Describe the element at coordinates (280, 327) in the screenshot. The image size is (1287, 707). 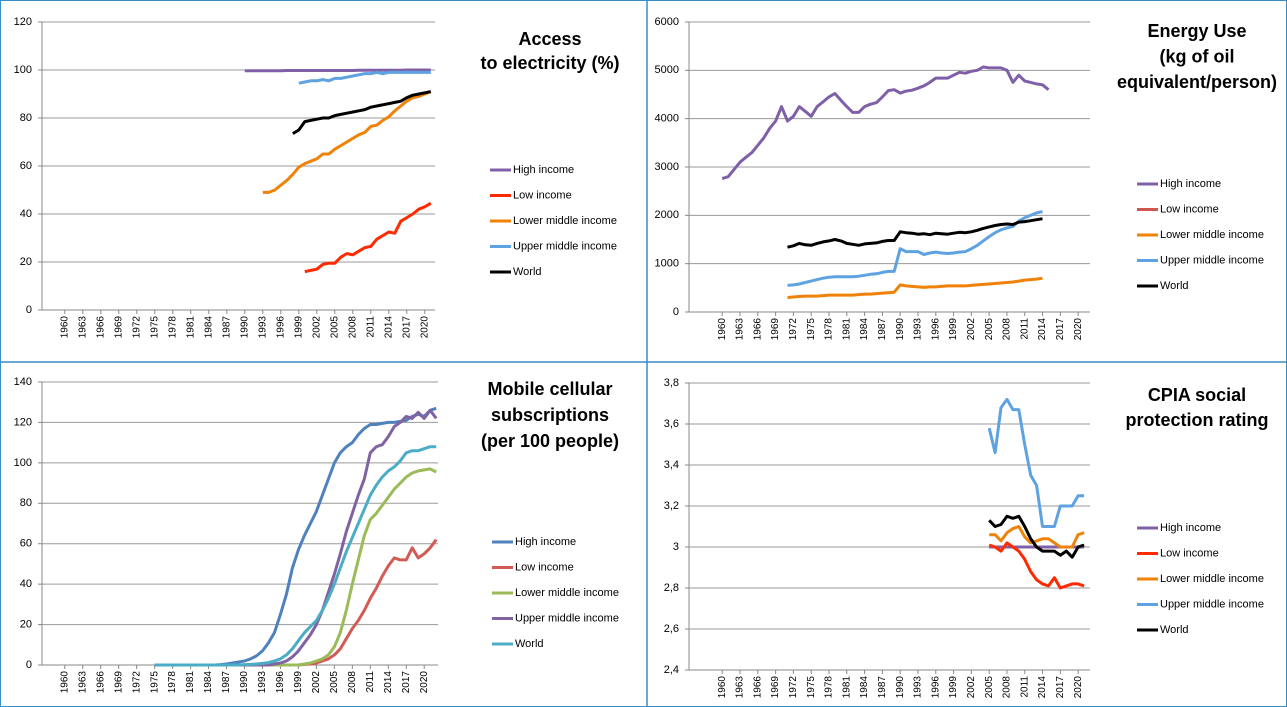
I see `x-tick-label: 1996` at that location.